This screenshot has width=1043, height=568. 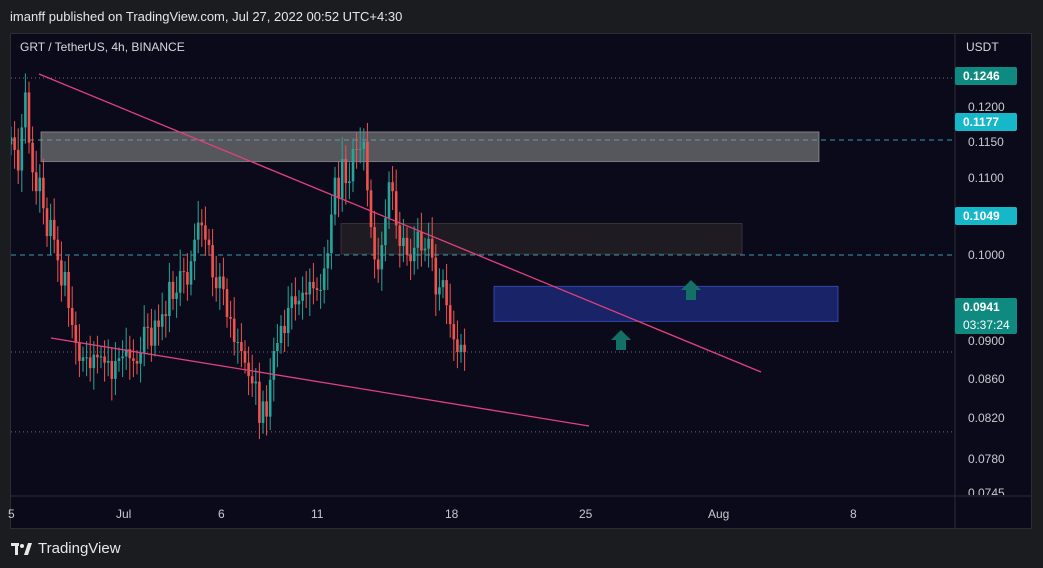 I want to click on supply-zone-middle, so click(x=541, y=239).